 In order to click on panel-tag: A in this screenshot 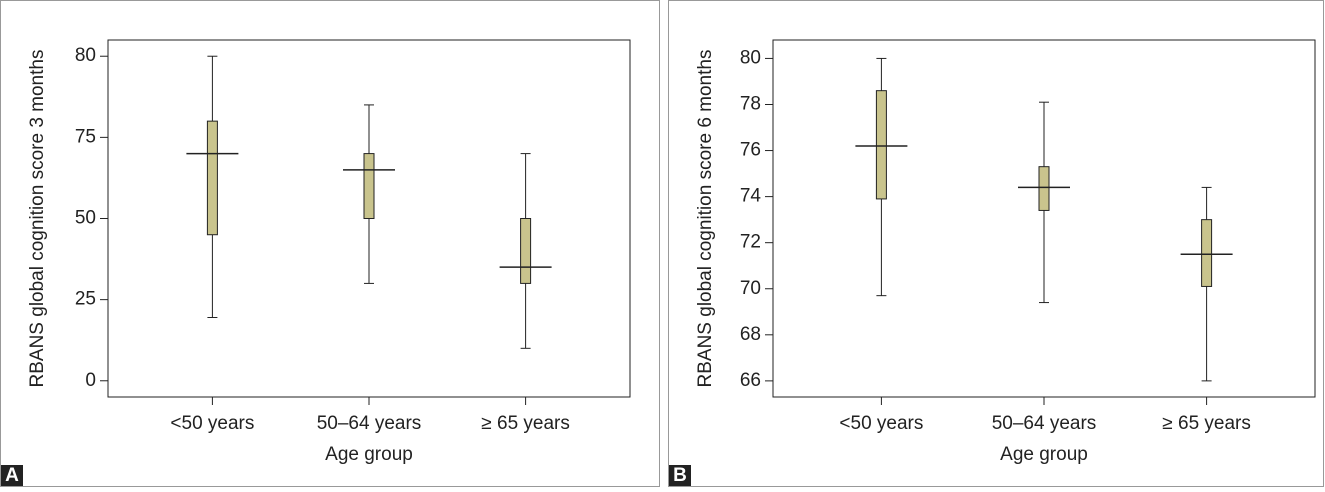, I will do `click(12, 475)`.